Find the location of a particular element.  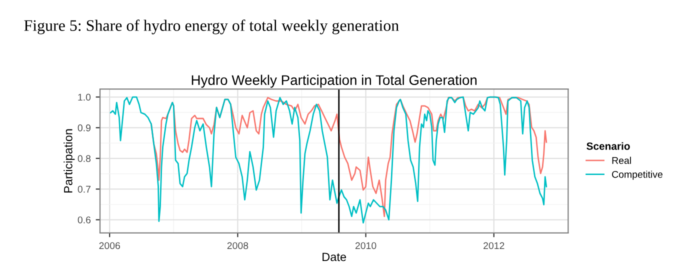

y-tick-label: 0.7 is located at coordinates (84, 189).